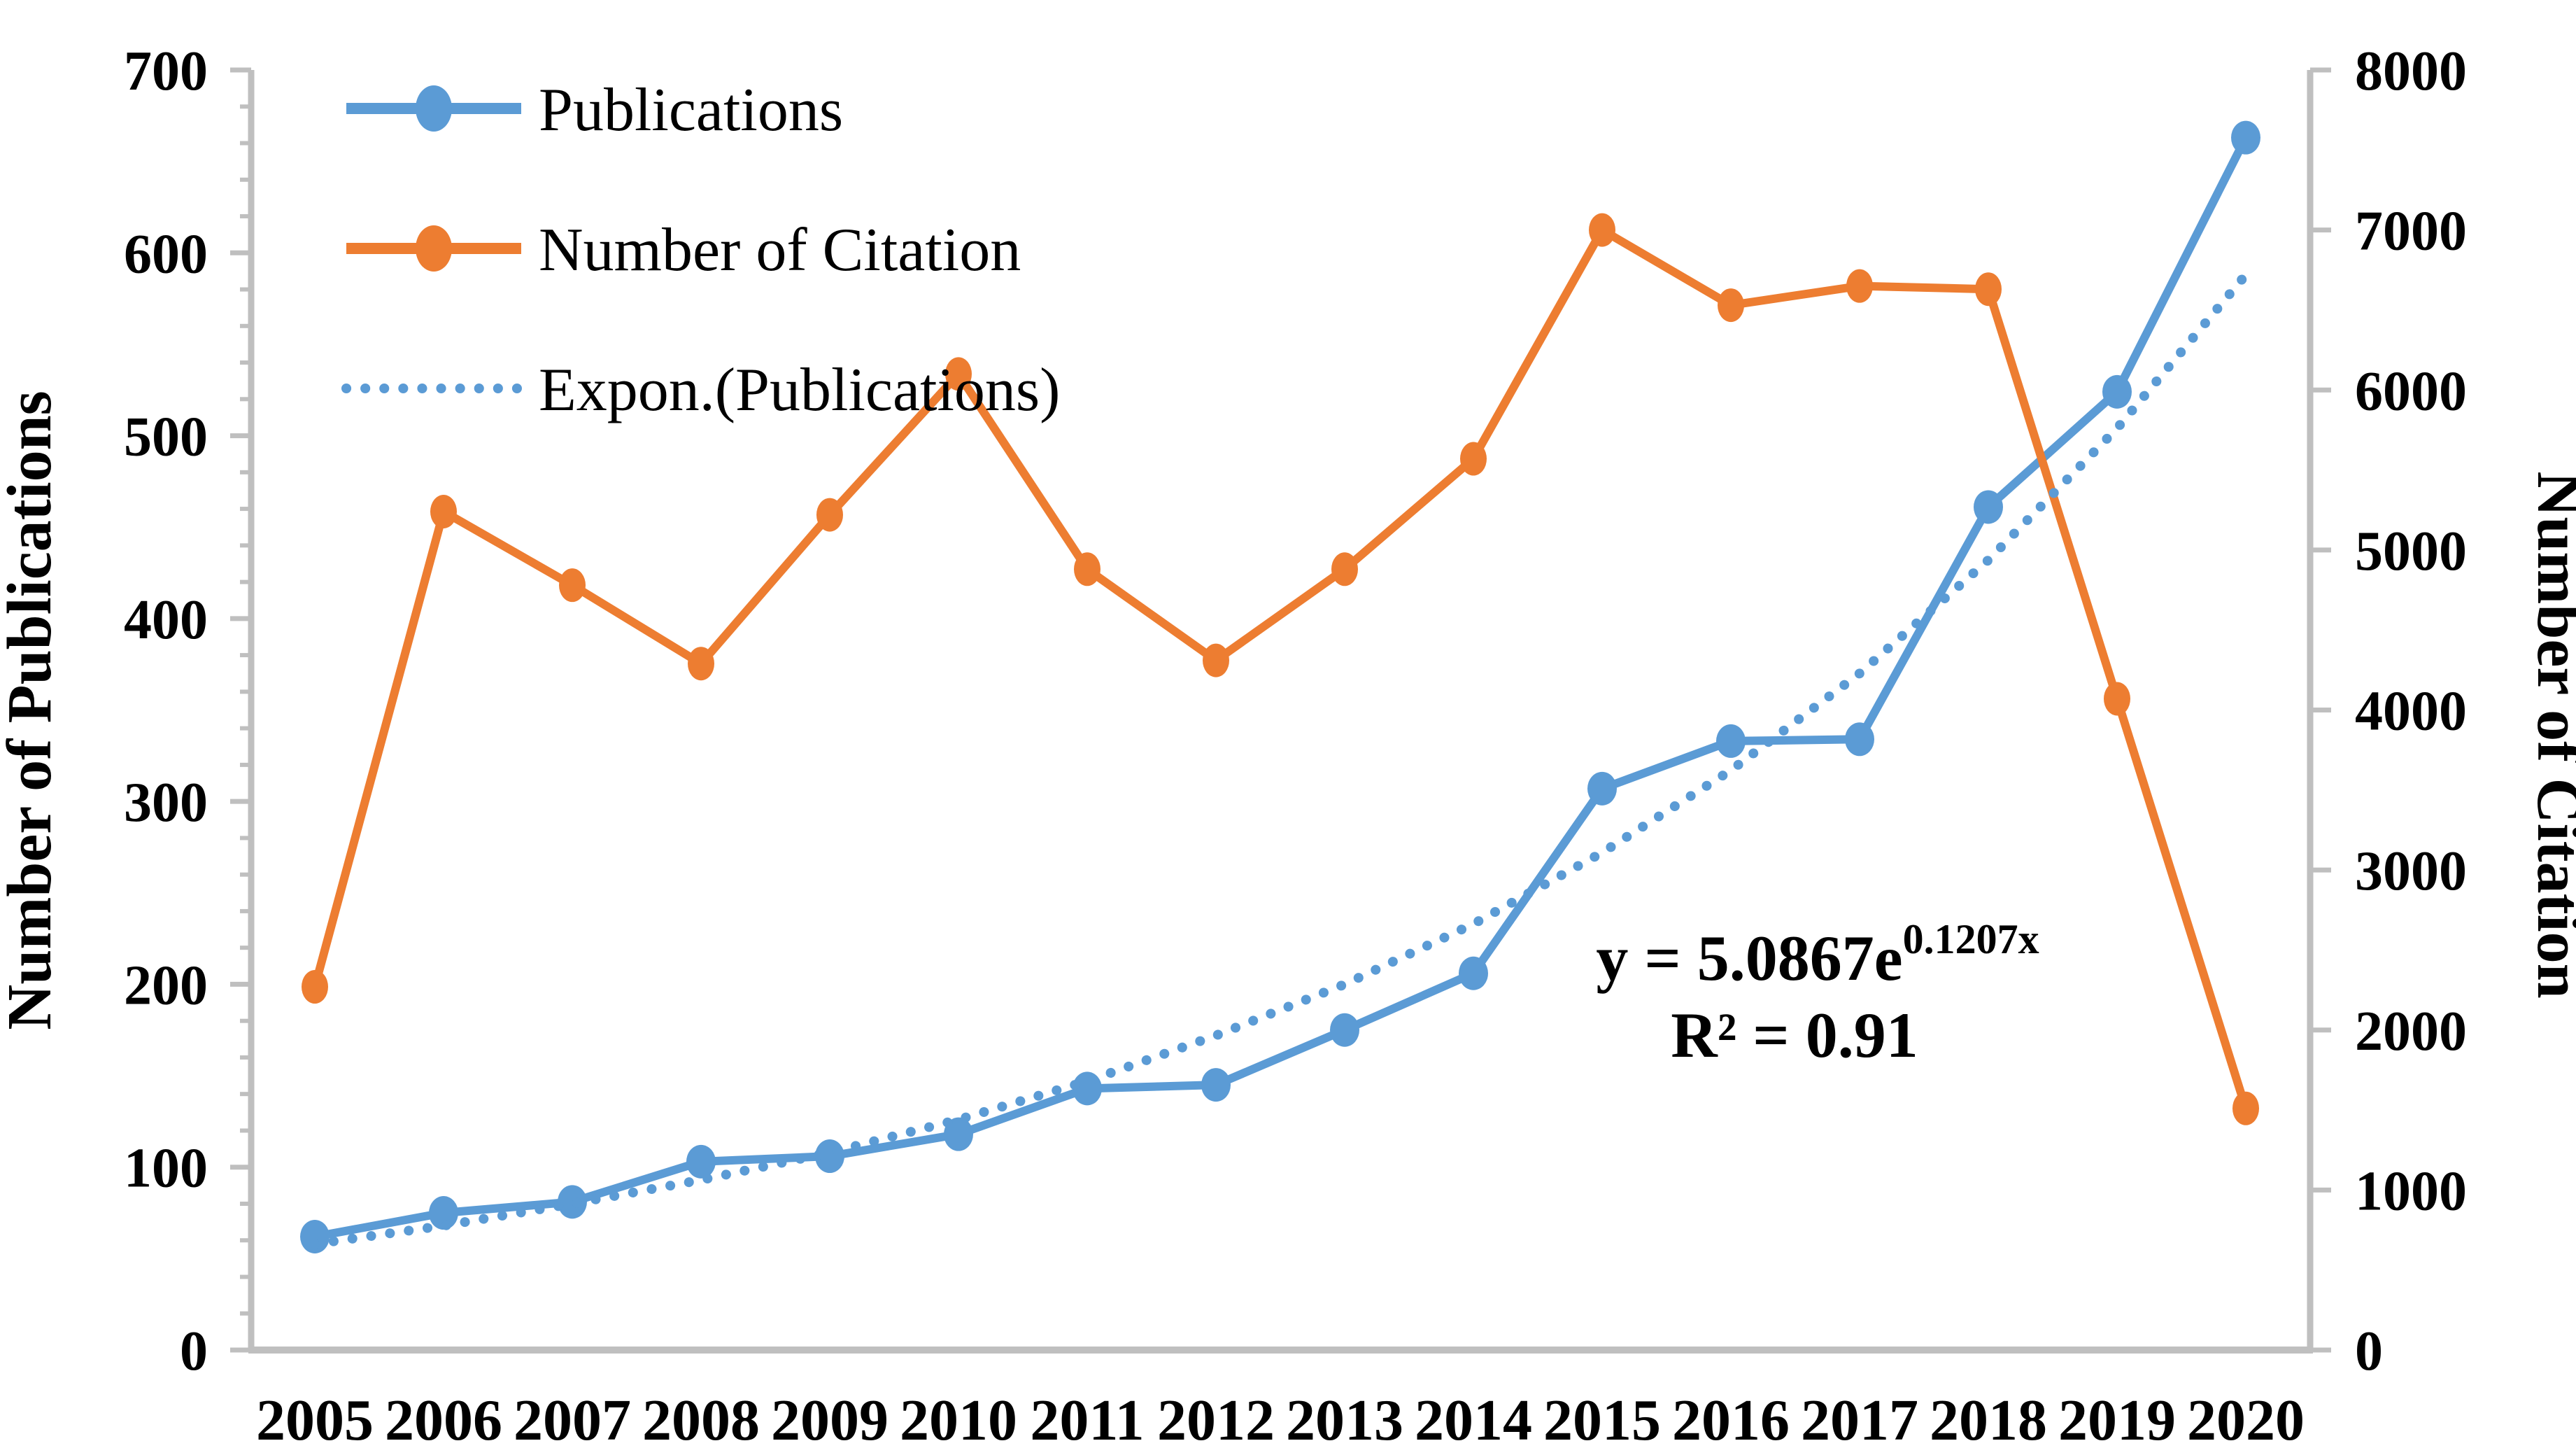 The height and width of the screenshot is (1455, 2576). I want to click on x-axis-year-label: 2020, so click(2246, 1420).